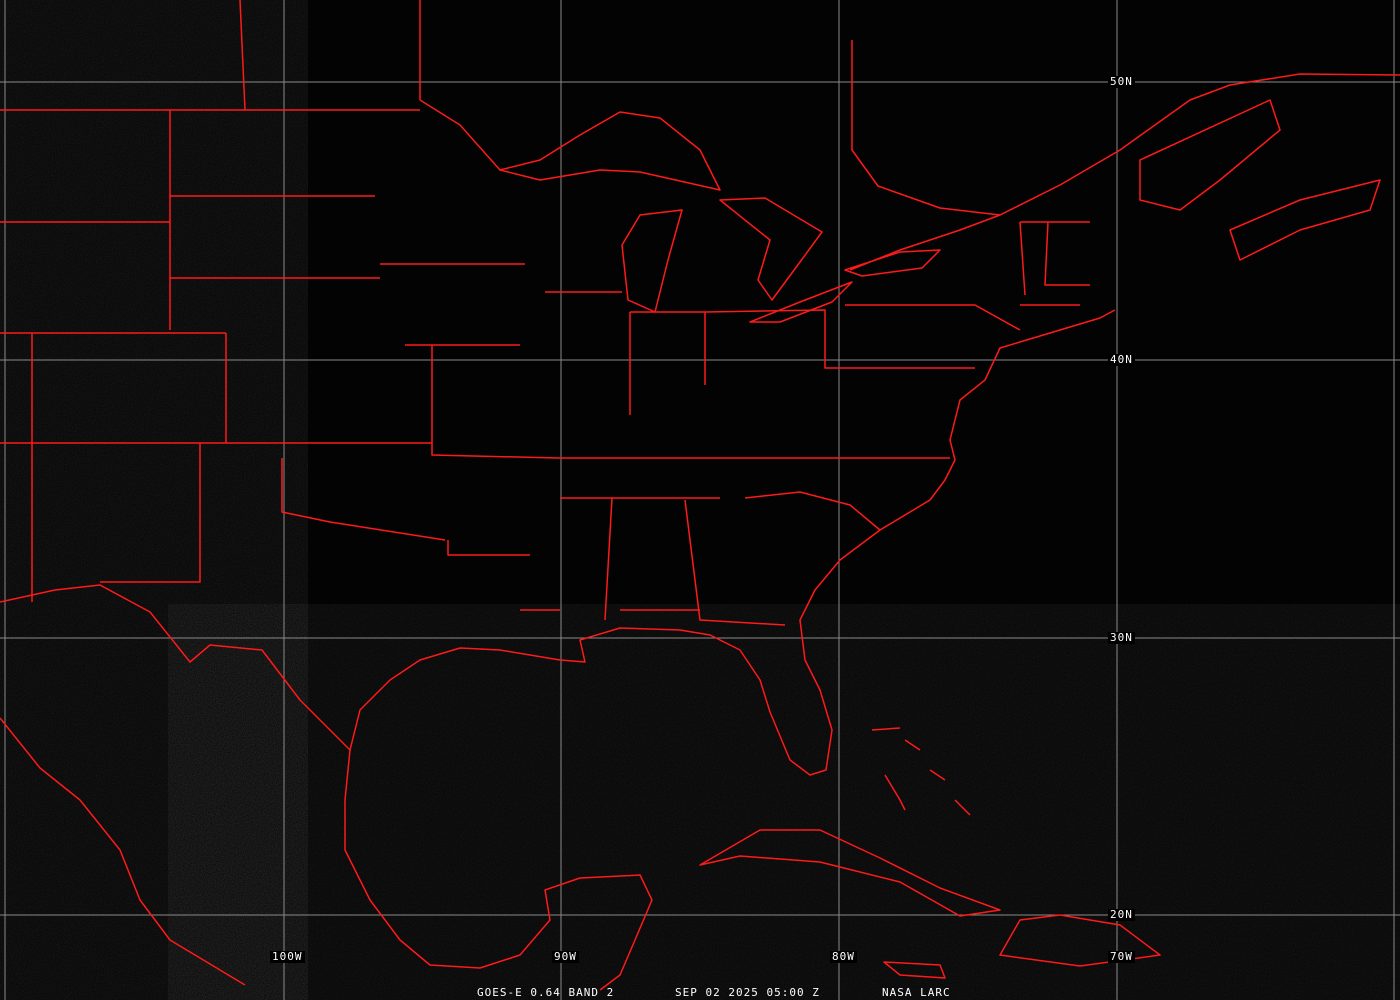  What do you see at coordinates (1121, 914) in the screenshot?
I see `latitude-label-20n: 20N` at bounding box center [1121, 914].